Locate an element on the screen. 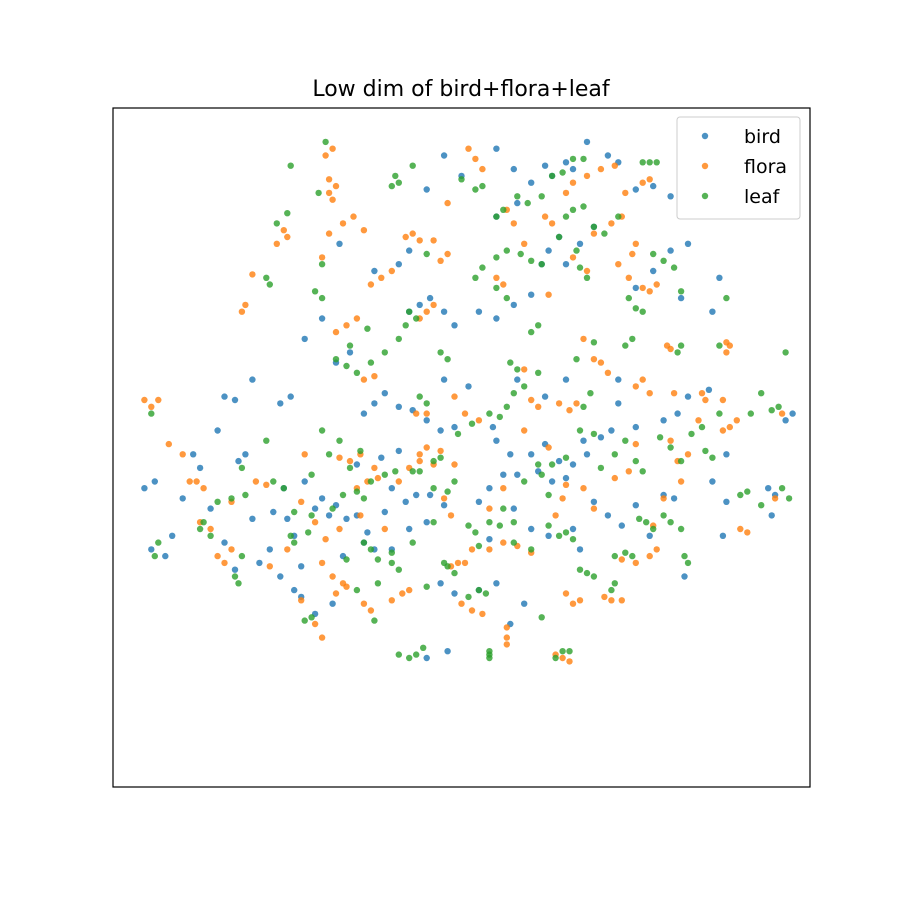 This screenshot has height=900, width=900. legend-marker-leaf is located at coordinates (705, 196).